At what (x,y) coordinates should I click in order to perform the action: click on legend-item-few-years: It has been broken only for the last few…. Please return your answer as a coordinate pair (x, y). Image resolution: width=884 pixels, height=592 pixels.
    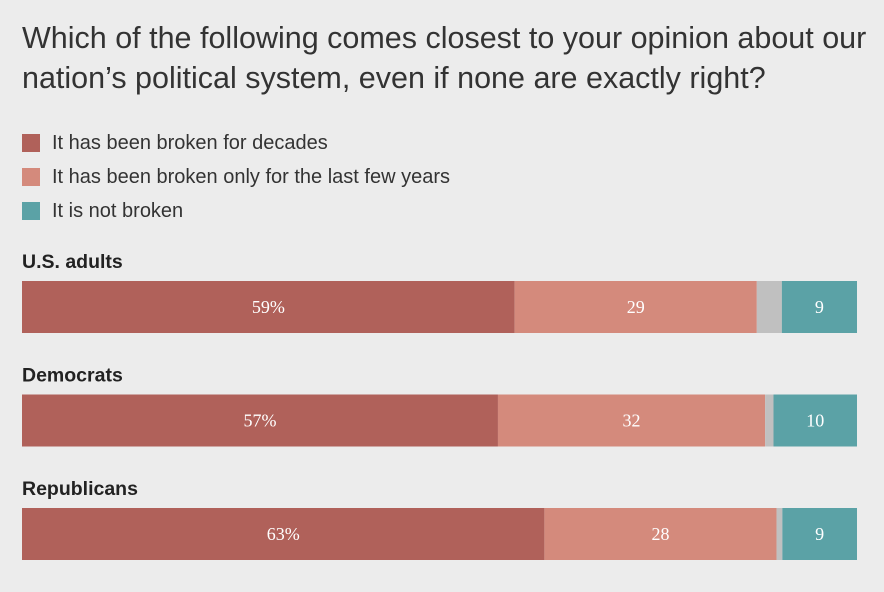
    Looking at the image, I should click on (236, 177).